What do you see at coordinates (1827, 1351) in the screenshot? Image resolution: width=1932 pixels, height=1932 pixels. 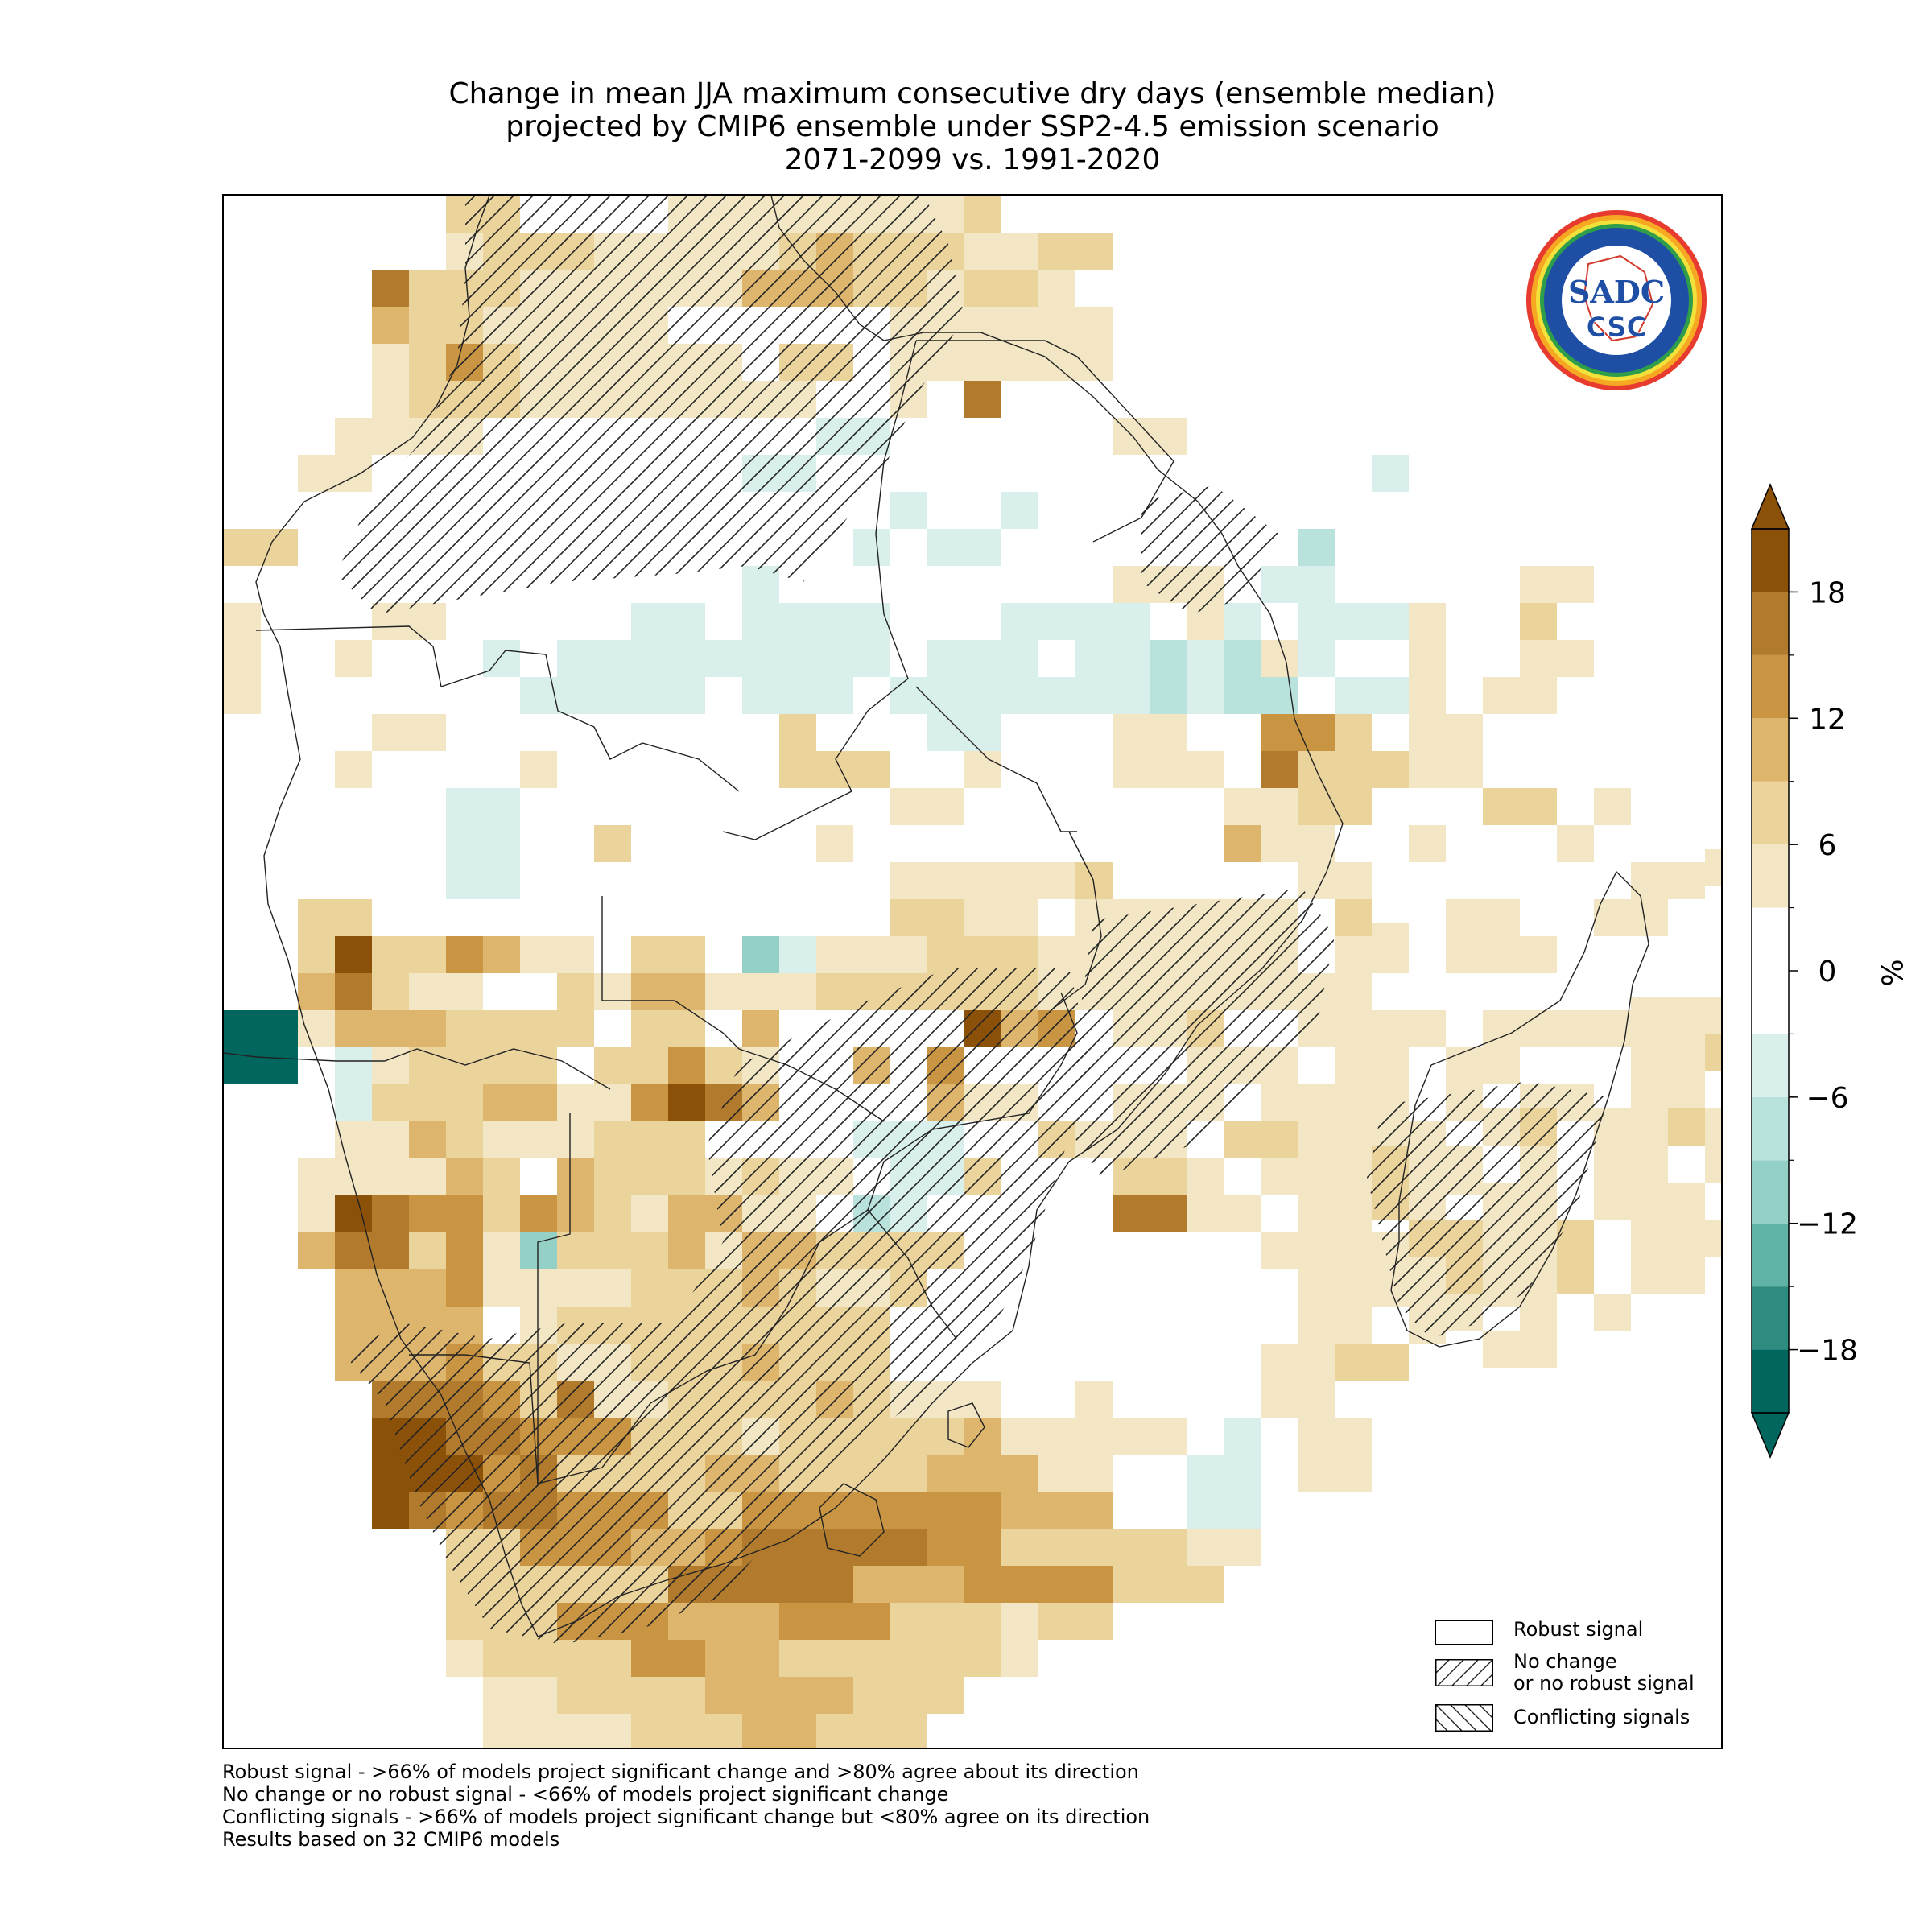 I see `colorbar-tick-label: −18` at bounding box center [1827, 1351].